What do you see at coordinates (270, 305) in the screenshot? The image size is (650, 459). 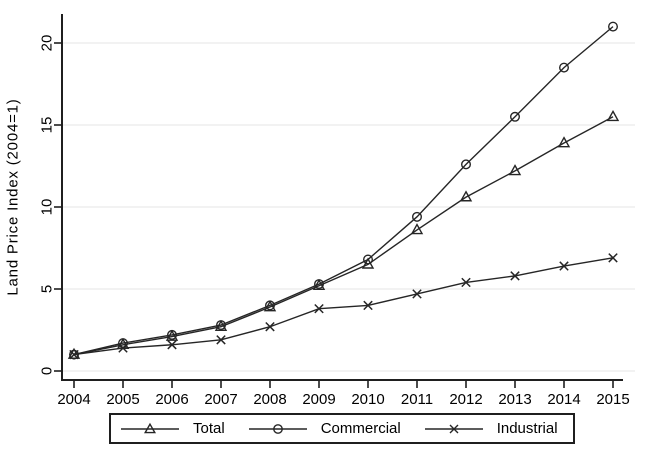 I see `marker-commercial-2008` at bounding box center [270, 305].